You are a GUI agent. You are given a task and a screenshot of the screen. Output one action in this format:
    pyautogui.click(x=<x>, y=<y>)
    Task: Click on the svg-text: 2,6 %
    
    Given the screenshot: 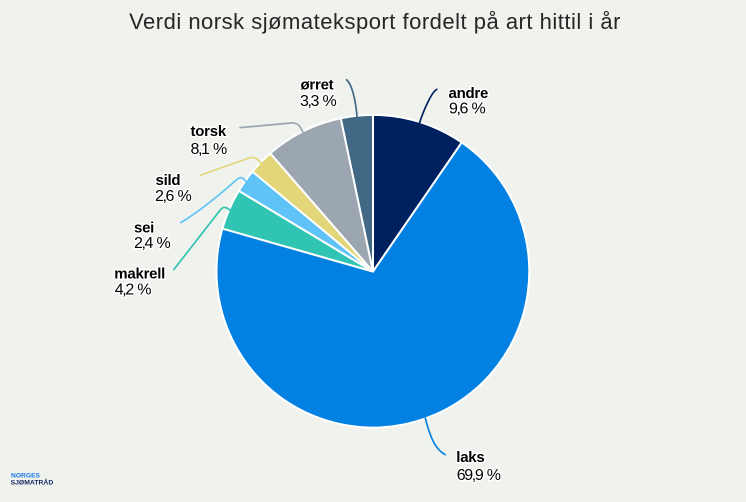 What is the action you would take?
    pyautogui.click(x=173, y=196)
    